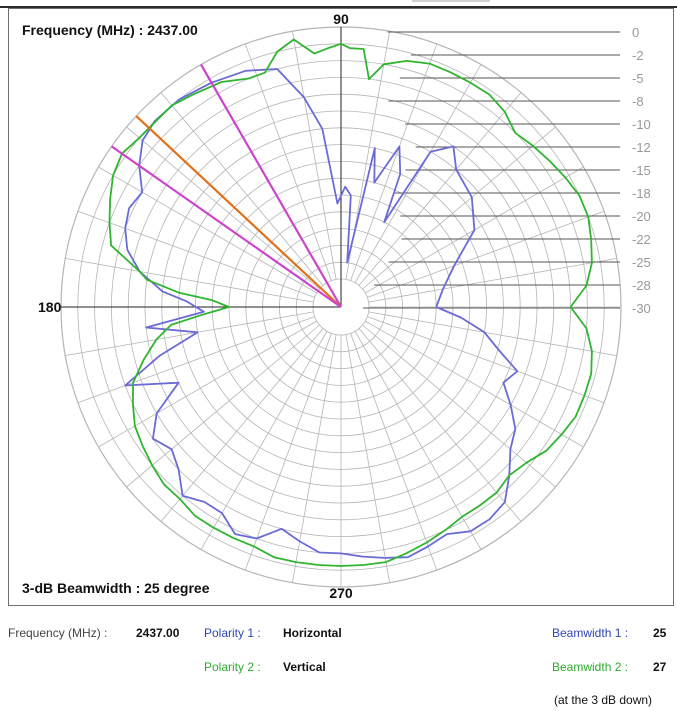 The height and width of the screenshot is (711, 677). Describe the element at coordinates (590, 633) in the screenshot. I see `beamwidth-1-key: Beamwidth 1 :` at that location.